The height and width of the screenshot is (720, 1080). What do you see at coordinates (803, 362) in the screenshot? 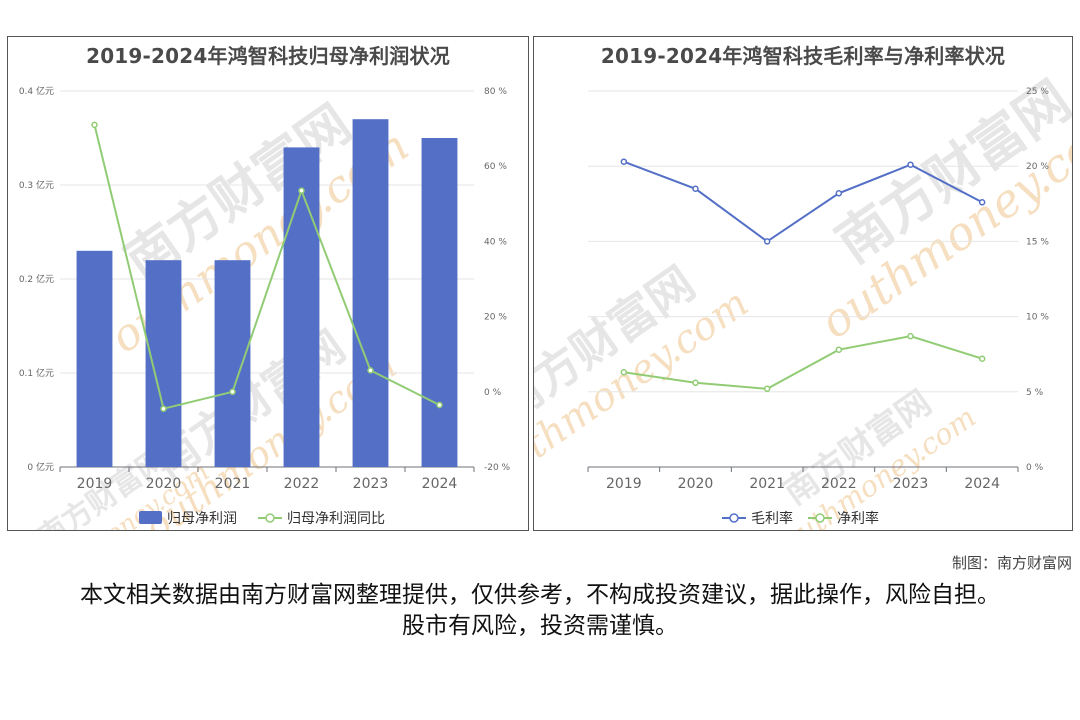
I see `line-net-margin` at bounding box center [803, 362].